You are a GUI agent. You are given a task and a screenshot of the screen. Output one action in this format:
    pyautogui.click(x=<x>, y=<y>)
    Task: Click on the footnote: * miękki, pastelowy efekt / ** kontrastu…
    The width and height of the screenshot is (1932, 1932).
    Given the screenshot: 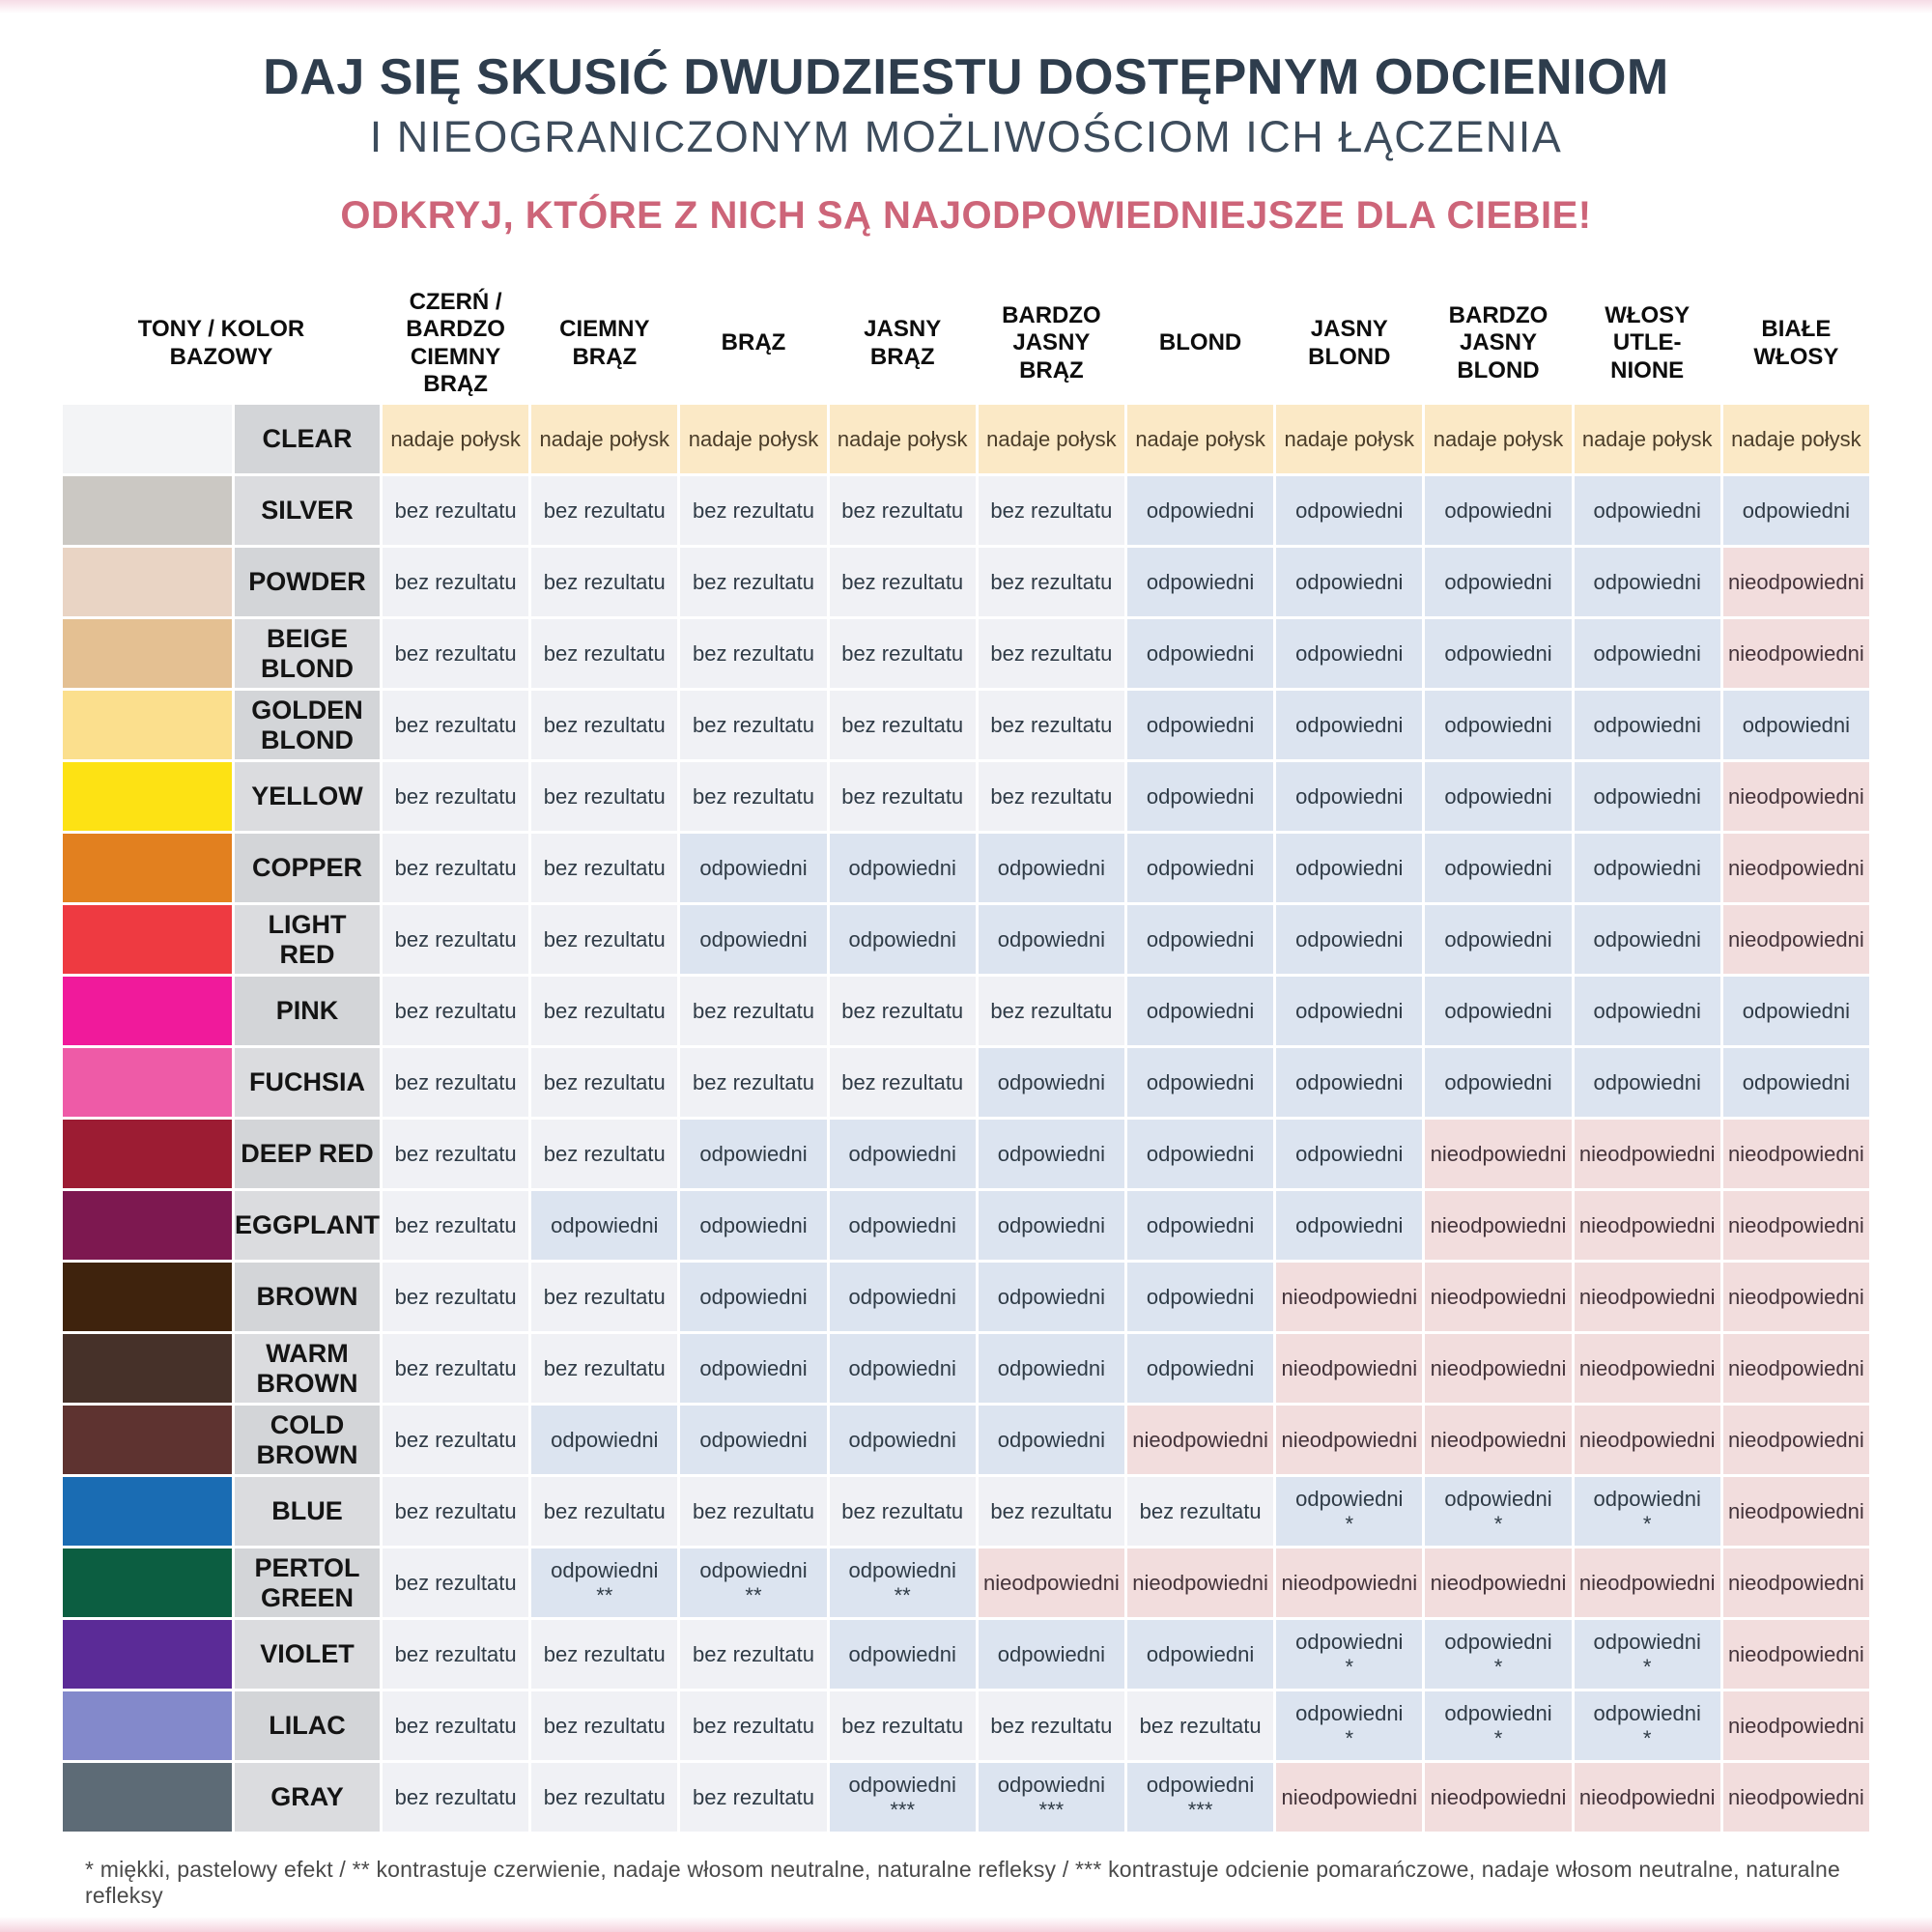 What is the action you would take?
    pyautogui.click(x=962, y=1882)
    